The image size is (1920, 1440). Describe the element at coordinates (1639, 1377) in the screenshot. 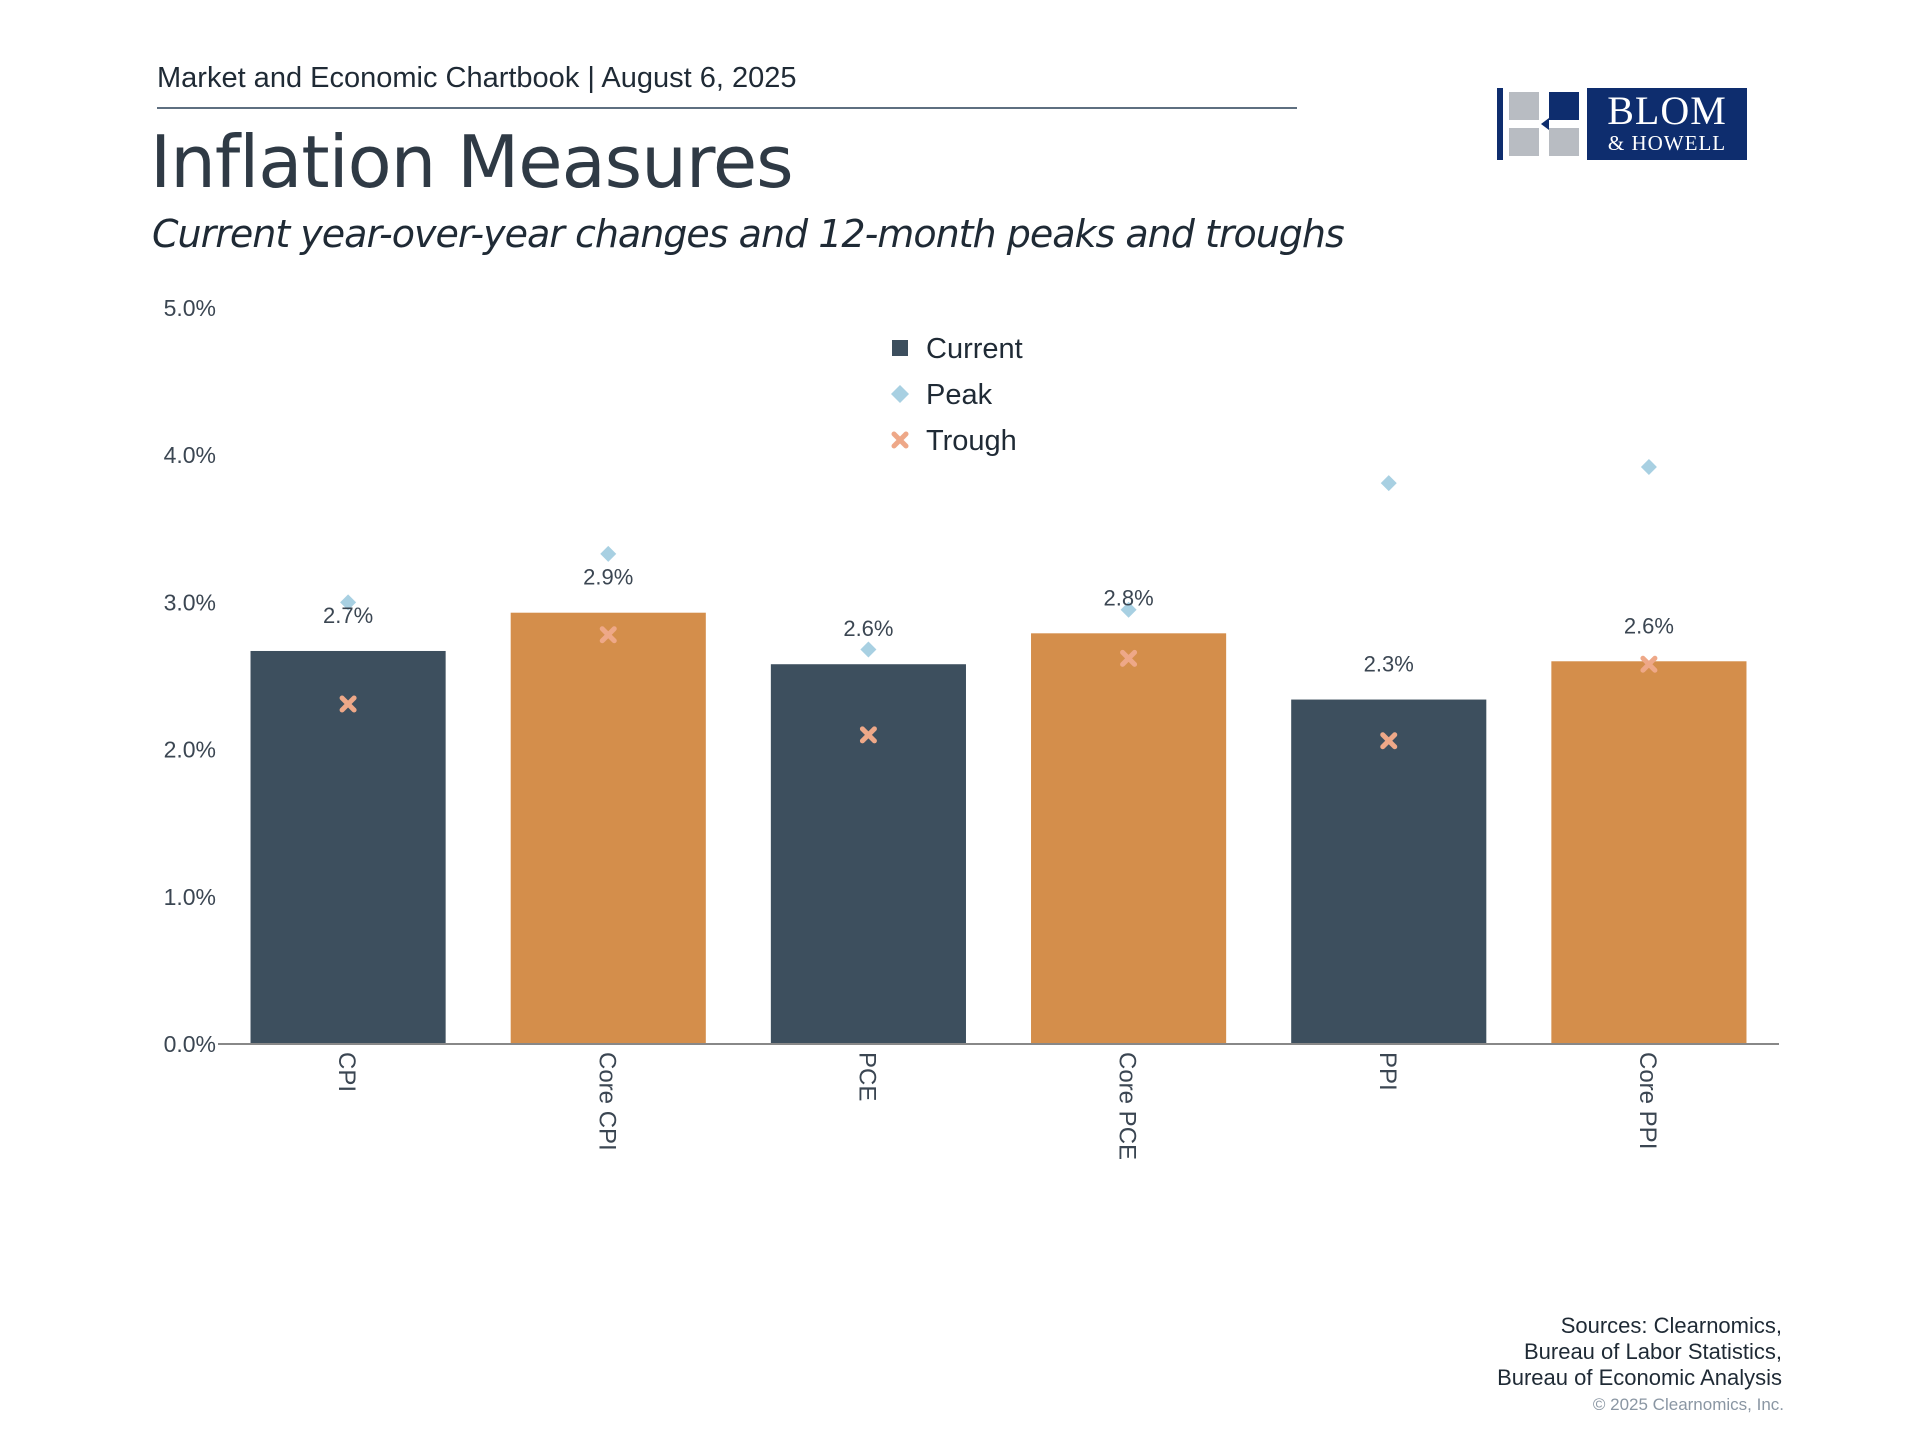

I see `sources-line-3: Bureau of Economic Analysis` at that location.